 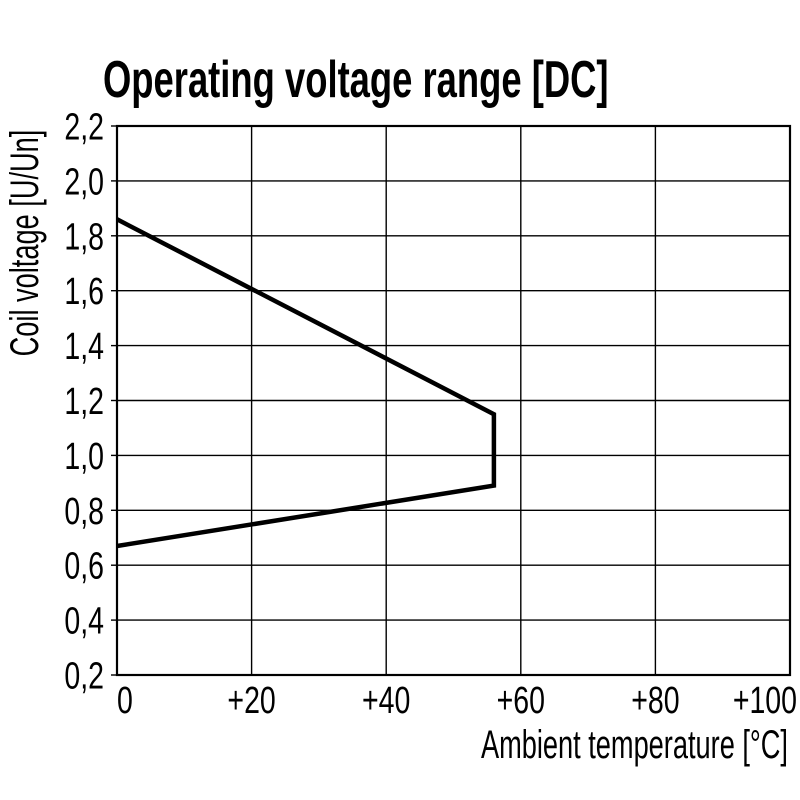 I want to click on y-tick-label: 2,2, so click(x=84, y=128).